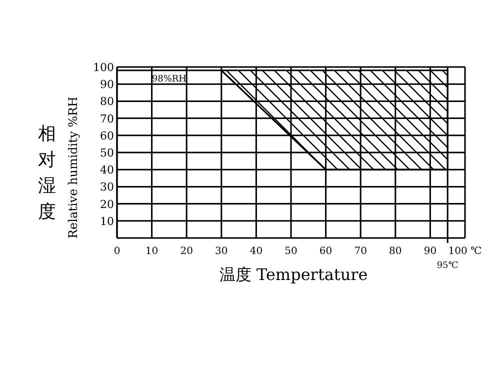  What do you see at coordinates (107, 204) in the screenshot?
I see `y-tick-label: 20` at bounding box center [107, 204].